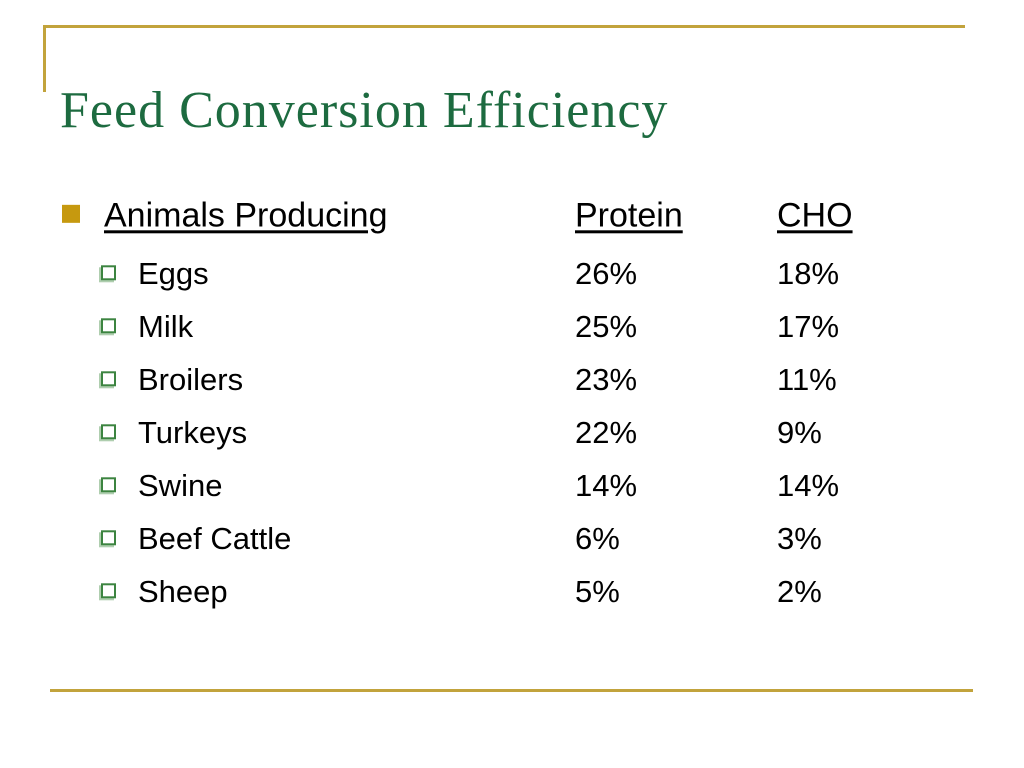  Describe the element at coordinates (511, 690) in the screenshot. I see `bottom-rule` at that location.